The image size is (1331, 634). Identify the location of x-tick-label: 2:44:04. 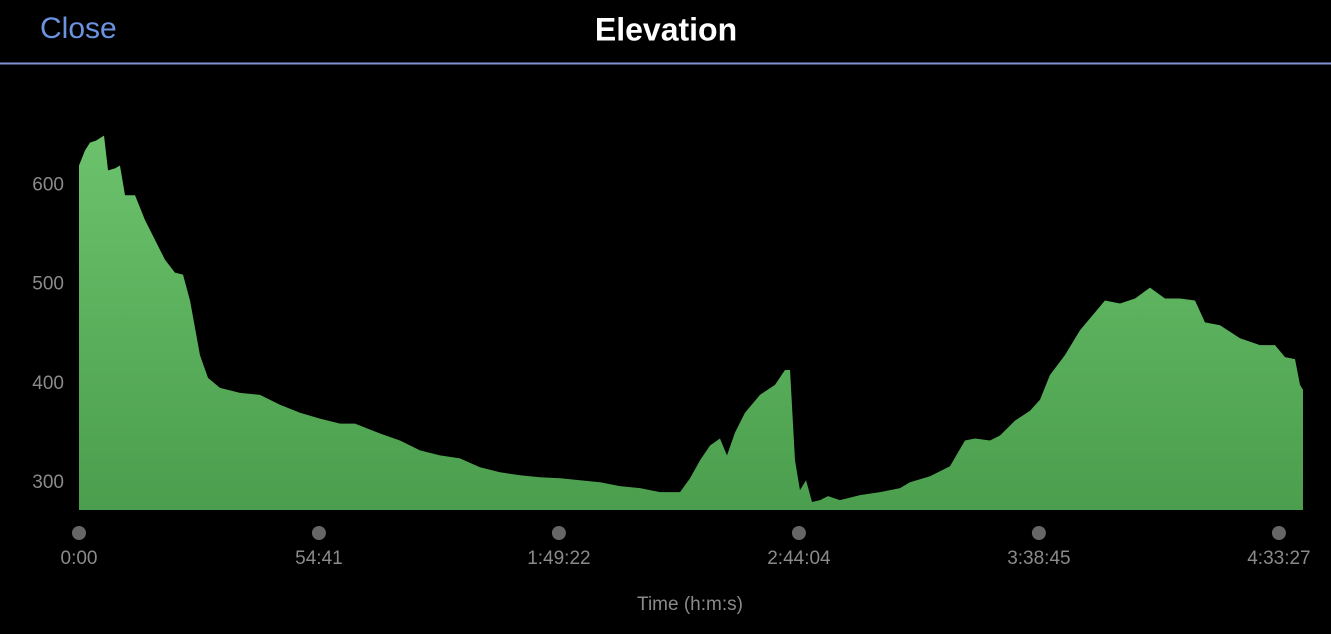
(799, 558).